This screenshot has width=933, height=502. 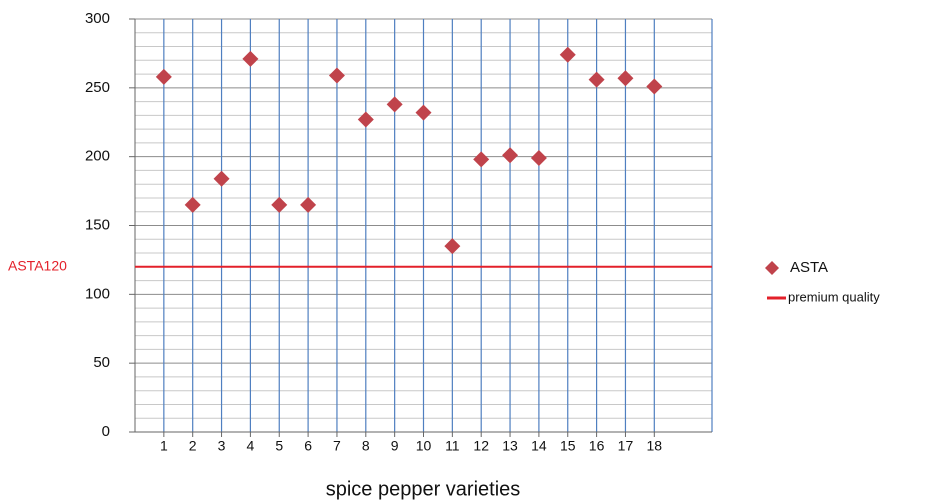 I want to click on y-tick-label: 50, so click(x=101, y=362).